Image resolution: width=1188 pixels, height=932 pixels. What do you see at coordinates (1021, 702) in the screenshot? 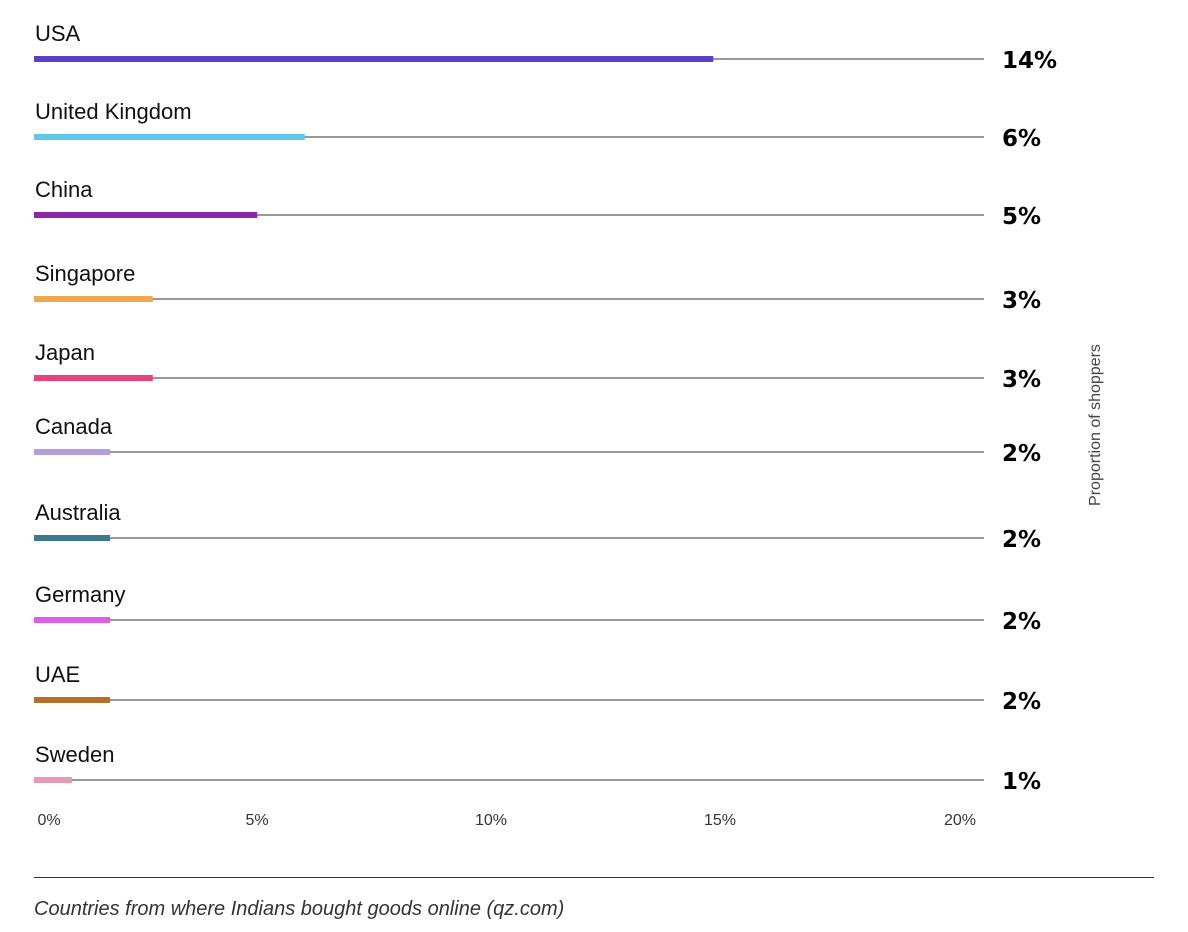
I see `value-label-uae: 2%` at bounding box center [1021, 702].